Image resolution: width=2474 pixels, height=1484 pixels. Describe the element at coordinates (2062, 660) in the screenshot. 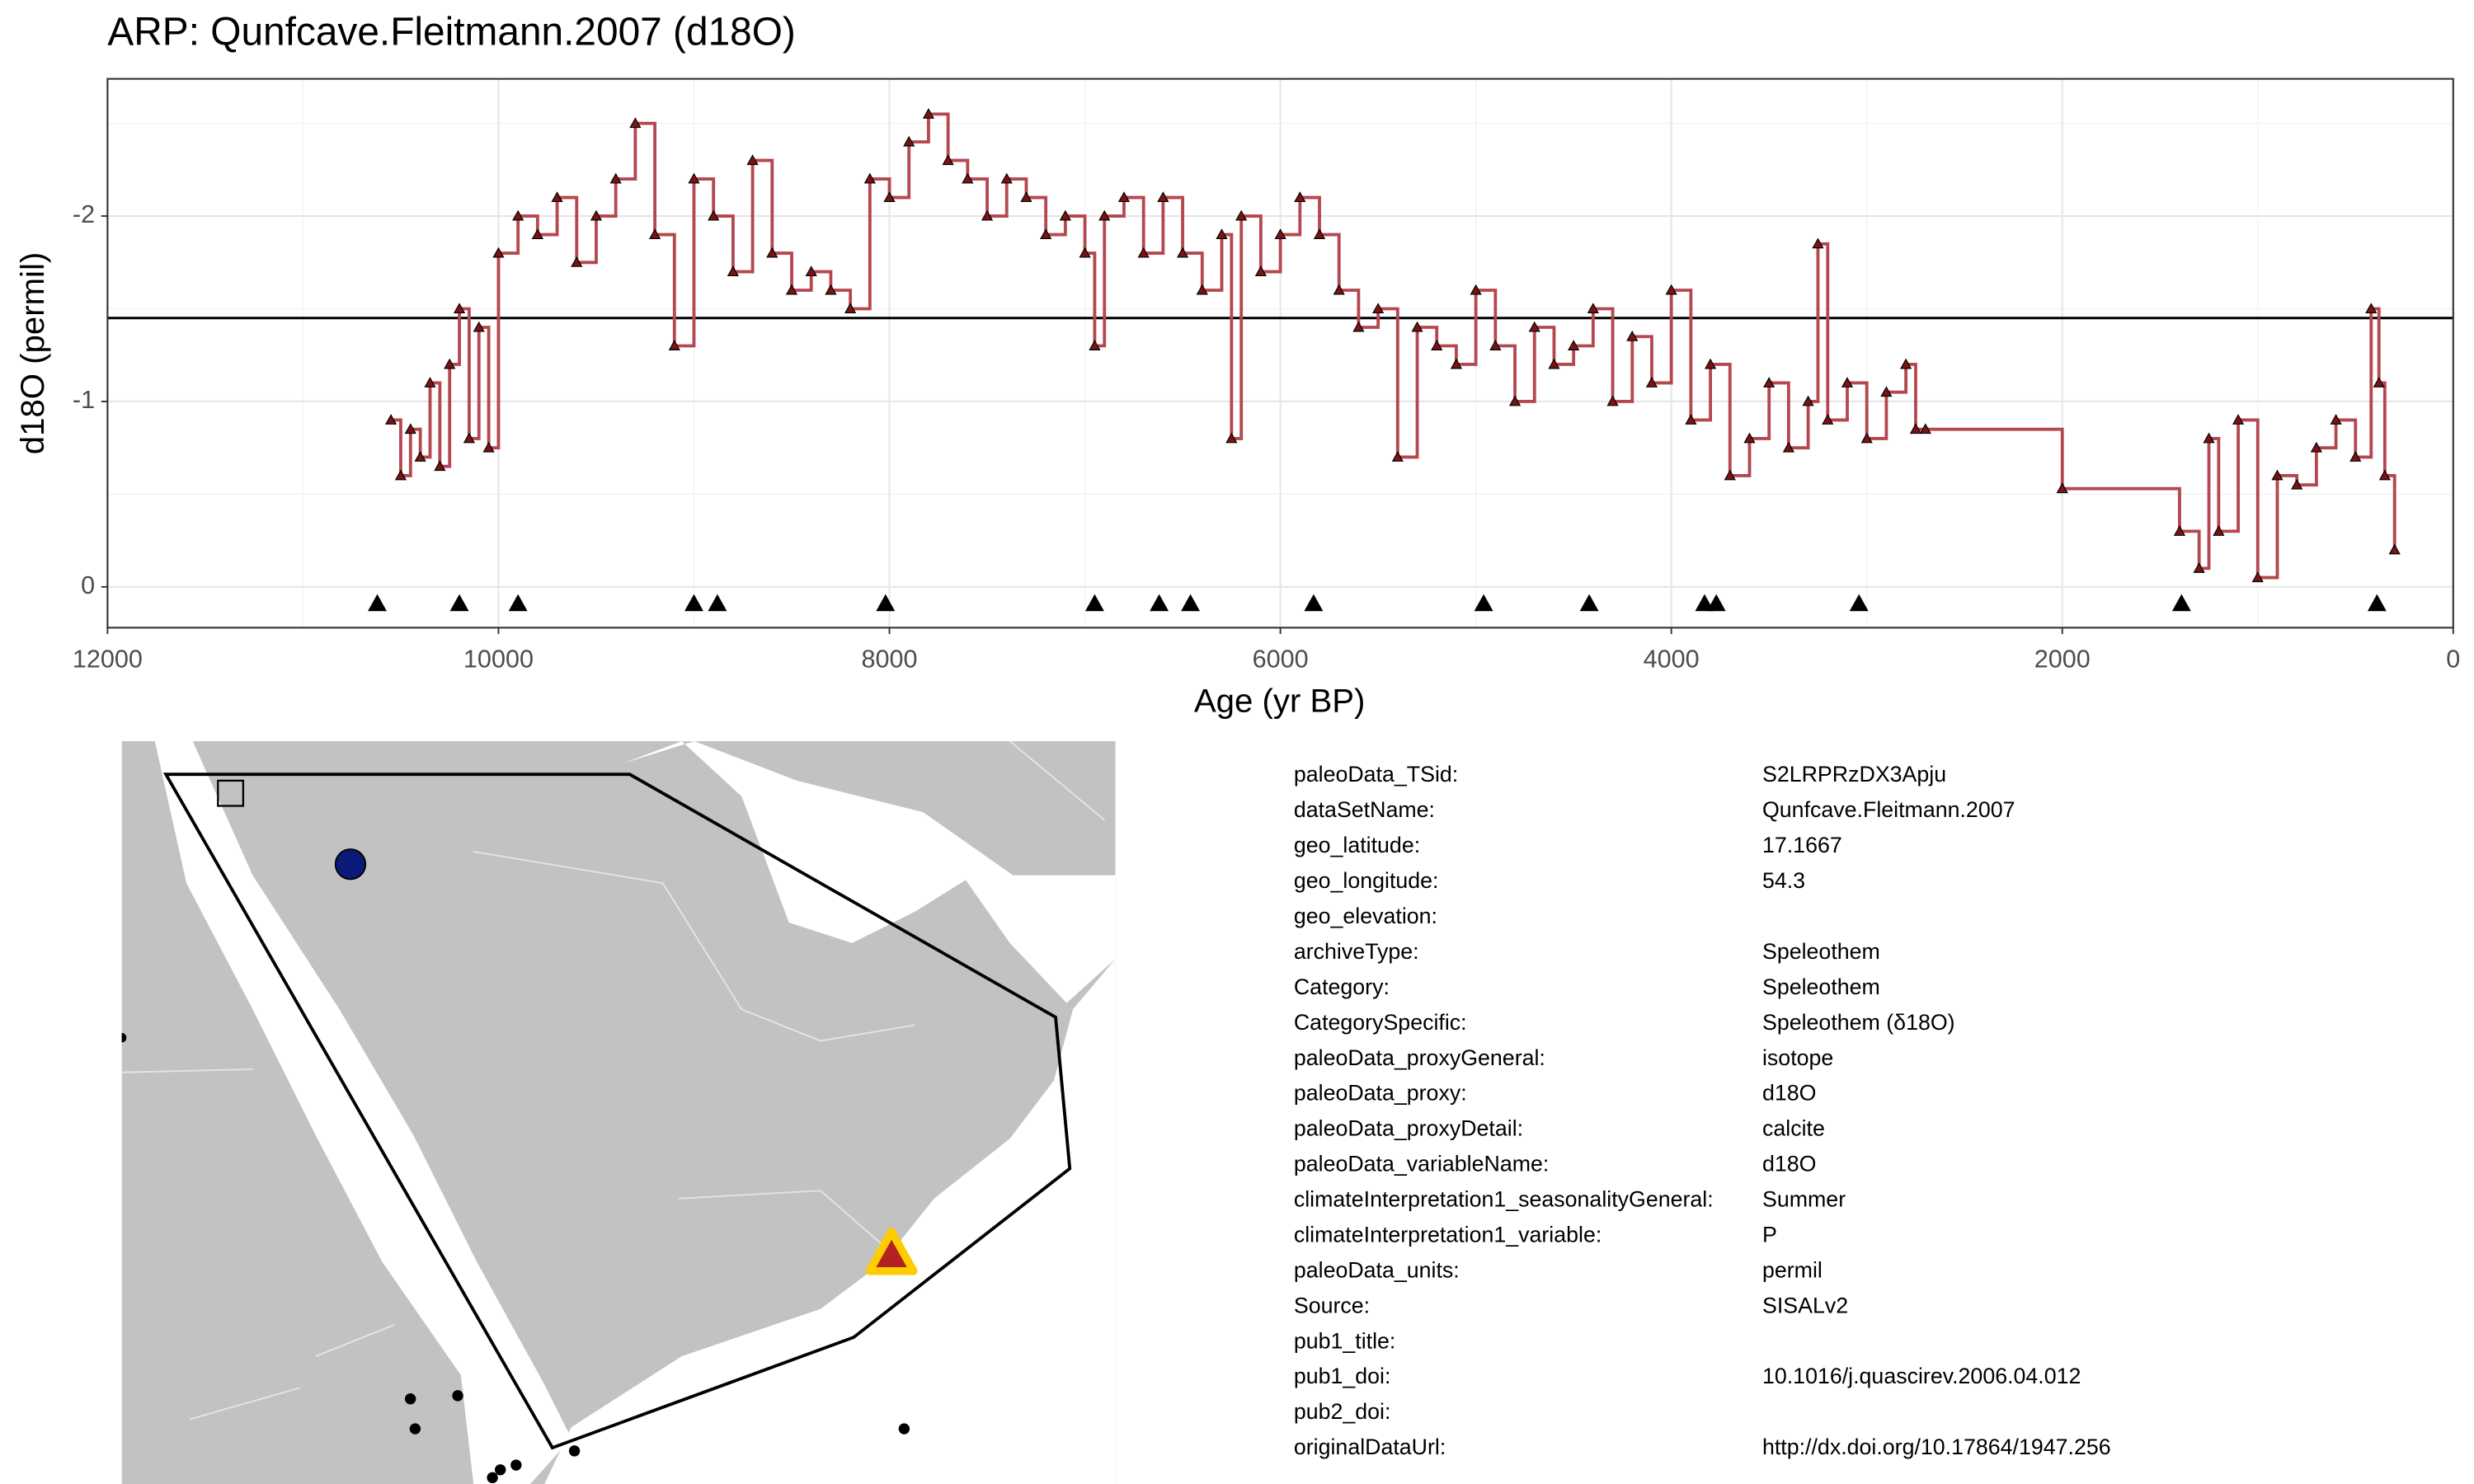

I see `x-tick-label: 2000` at that location.